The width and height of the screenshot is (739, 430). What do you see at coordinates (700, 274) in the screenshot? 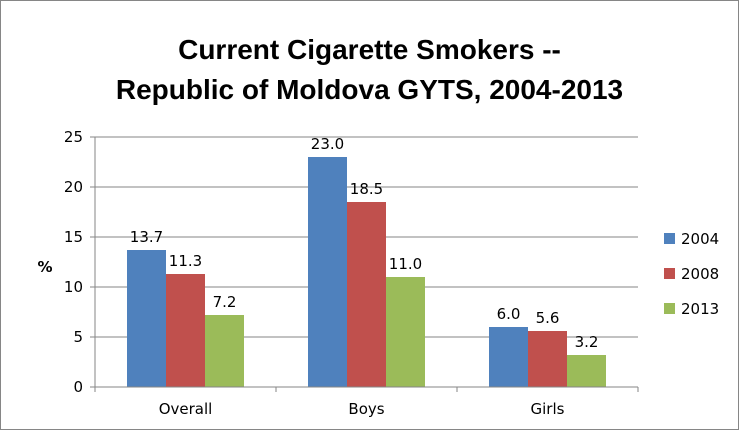
I see `legend-label: 2008` at bounding box center [700, 274].